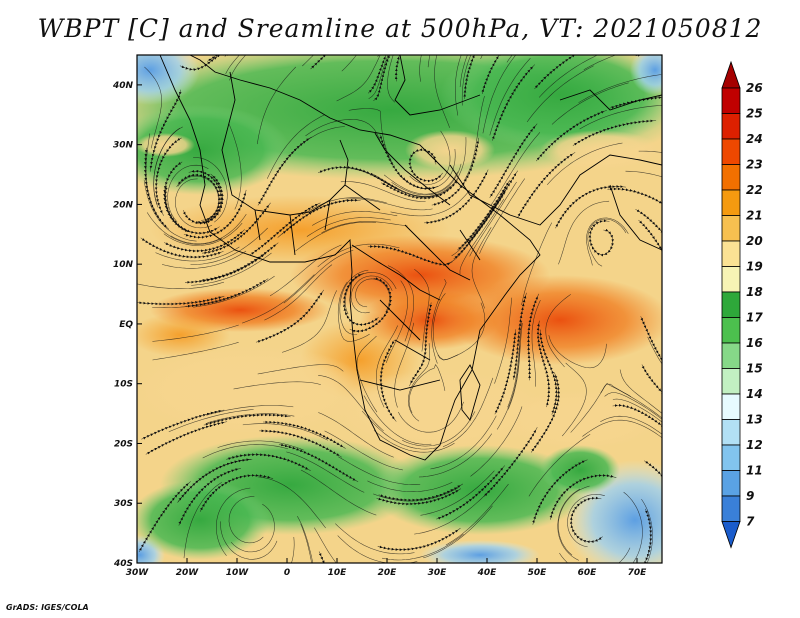 This screenshot has height=618, width=800. Describe the element at coordinates (638, 573) in the screenshot. I see `lon-tick-label: 70E` at that location.